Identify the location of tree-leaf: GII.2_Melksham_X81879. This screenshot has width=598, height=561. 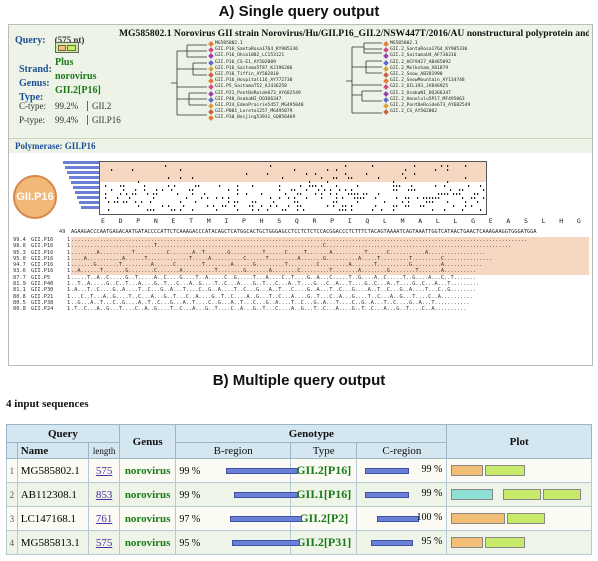
(426, 68).